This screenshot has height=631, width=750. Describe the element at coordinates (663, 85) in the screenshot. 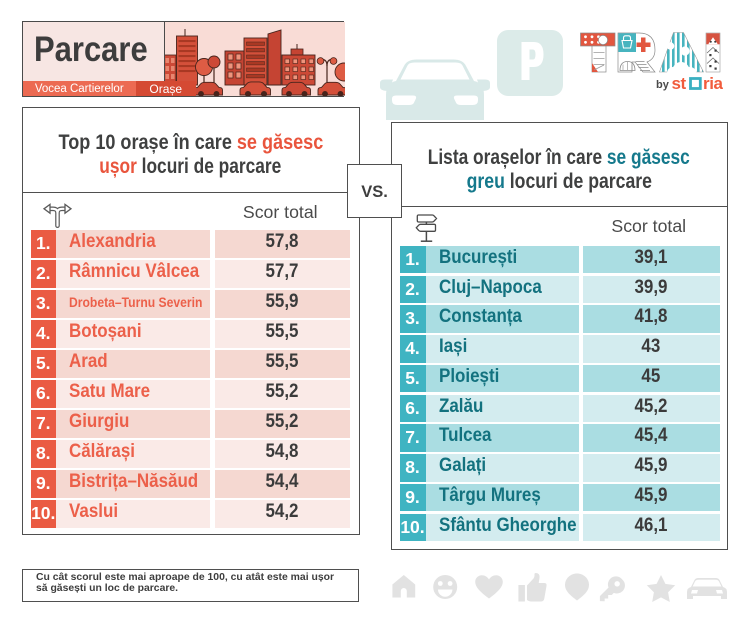

I see `svg-text: by` at that location.